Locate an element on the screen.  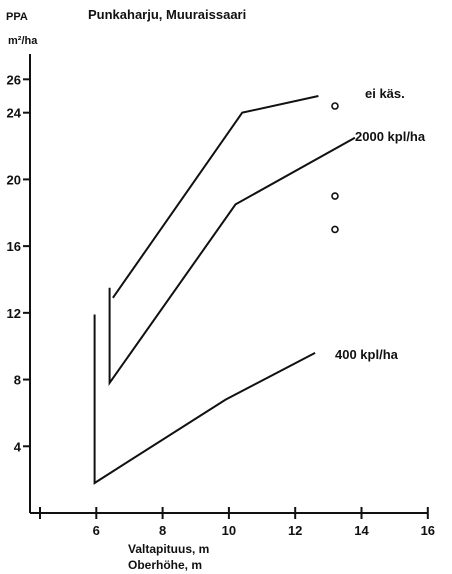
y-tick-label: 4 is located at coordinates (18, 446).